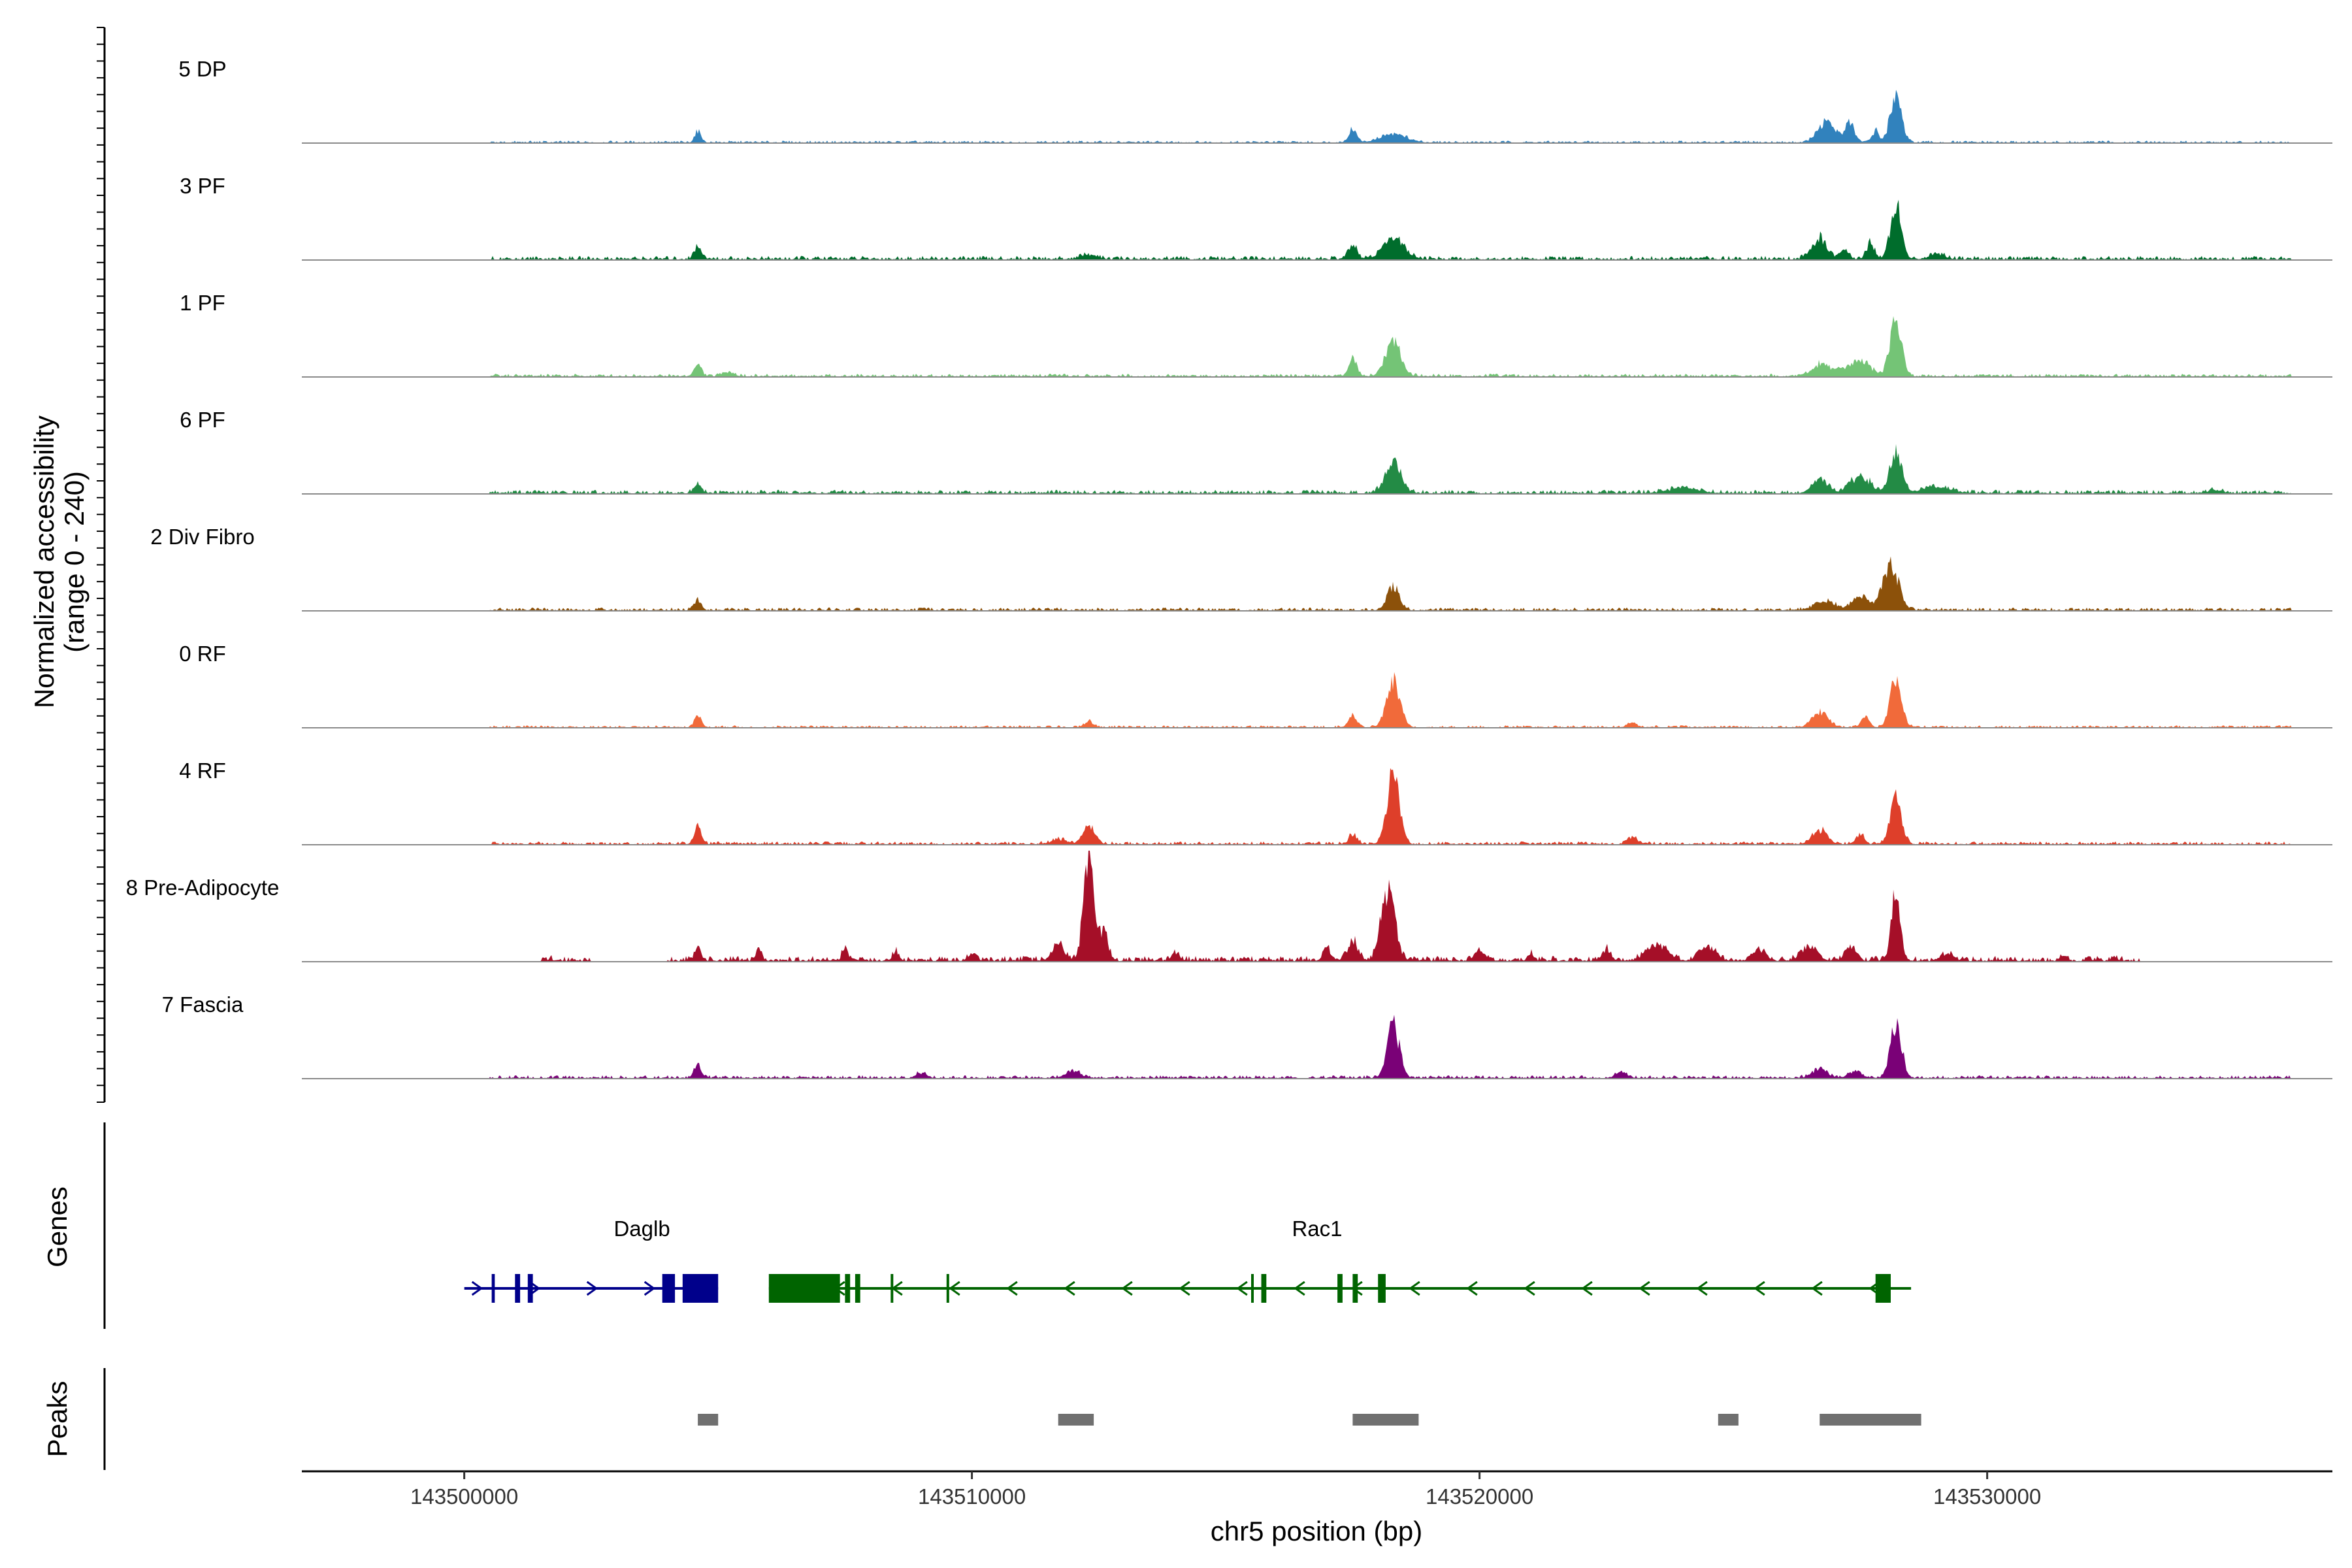 The height and width of the screenshot is (1568, 2352). What do you see at coordinates (1317, 1229) in the screenshot?
I see `gene-name-label: Rac1` at bounding box center [1317, 1229].